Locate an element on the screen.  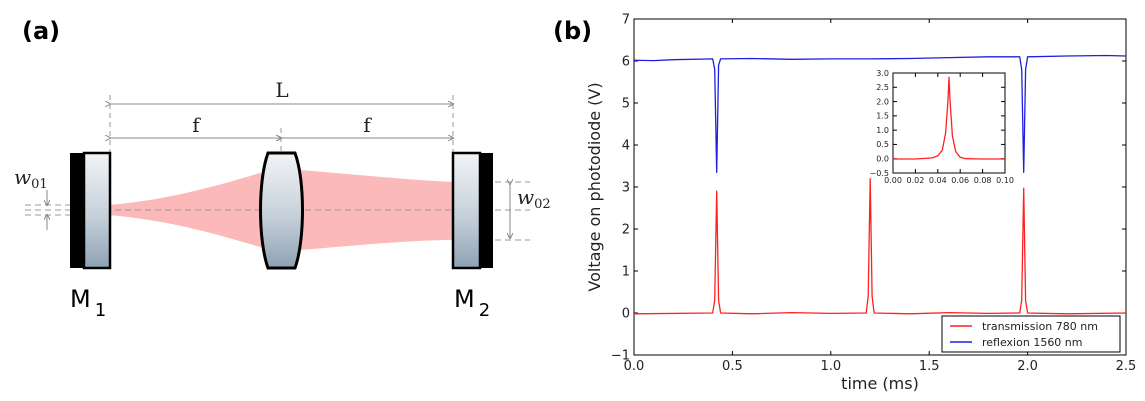
waist-02-label: w02 is located at coordinates (534, 198).